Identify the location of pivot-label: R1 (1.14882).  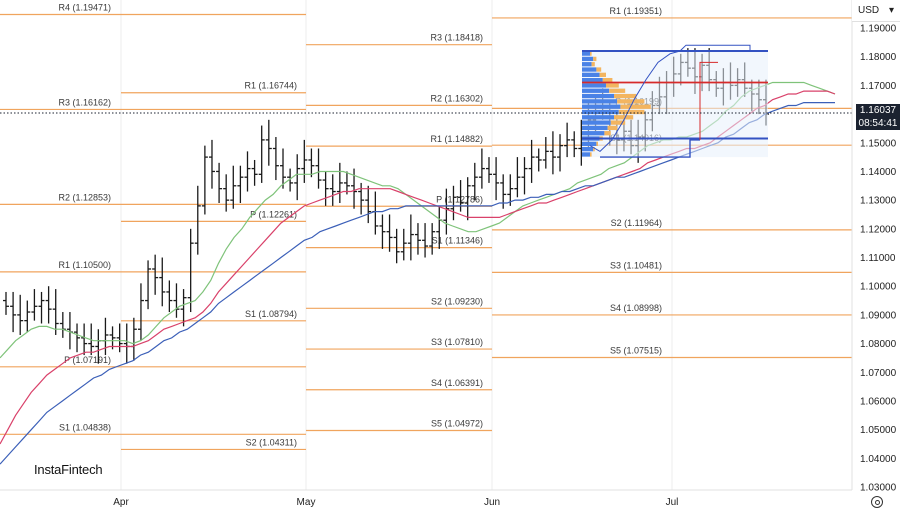
(456, 139).